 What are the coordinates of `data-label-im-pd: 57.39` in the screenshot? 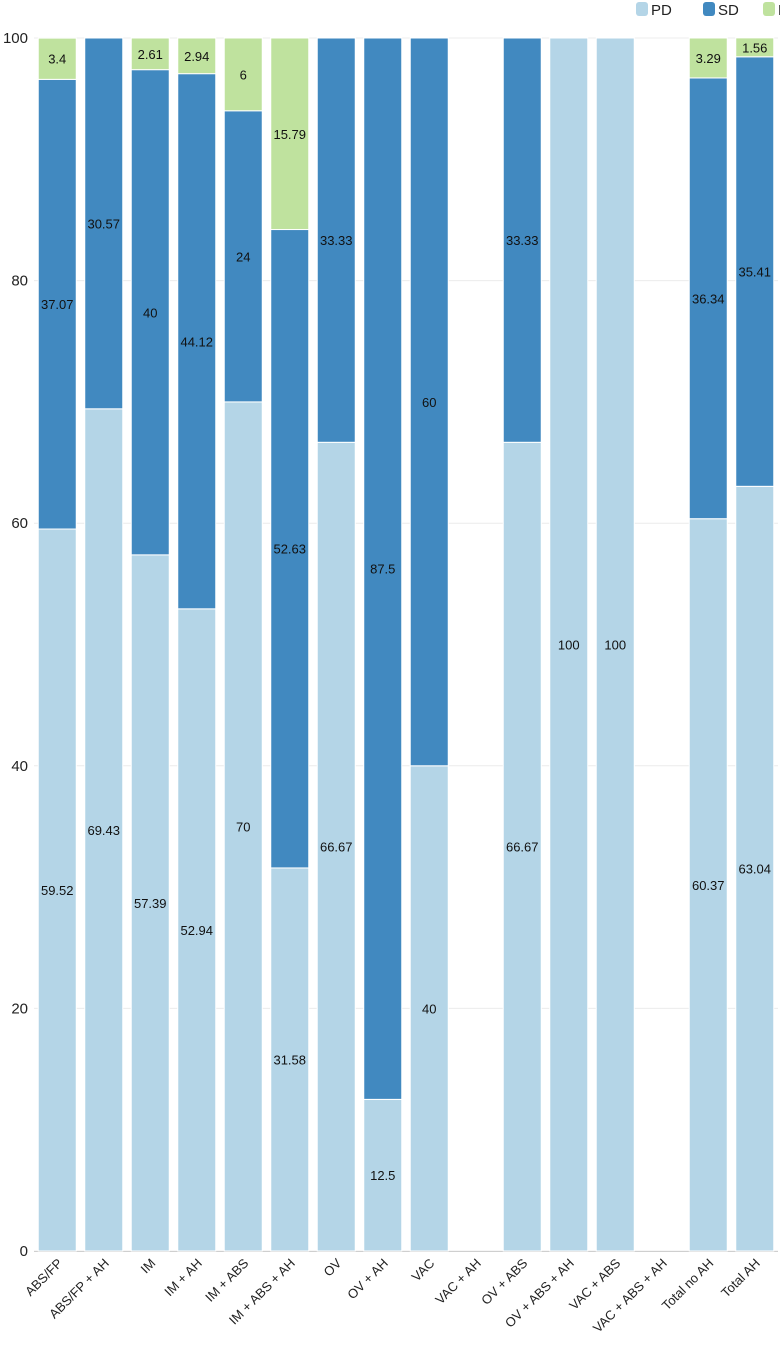 It's located at (150, 903).